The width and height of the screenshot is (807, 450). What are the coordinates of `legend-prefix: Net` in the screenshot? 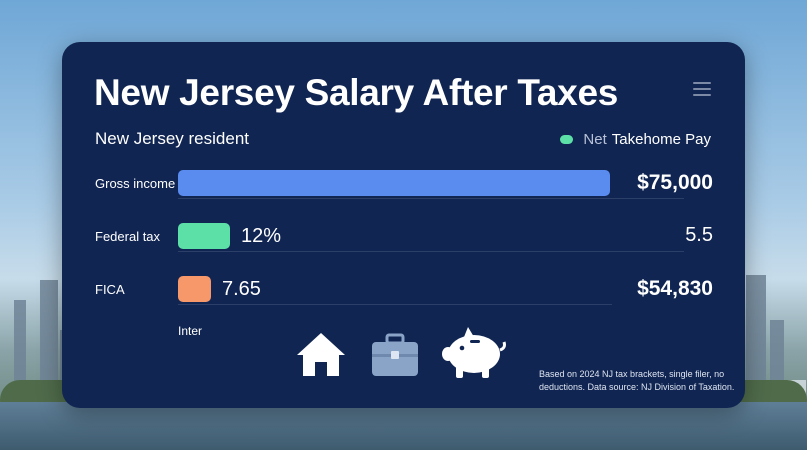 It's located at (595, 139).